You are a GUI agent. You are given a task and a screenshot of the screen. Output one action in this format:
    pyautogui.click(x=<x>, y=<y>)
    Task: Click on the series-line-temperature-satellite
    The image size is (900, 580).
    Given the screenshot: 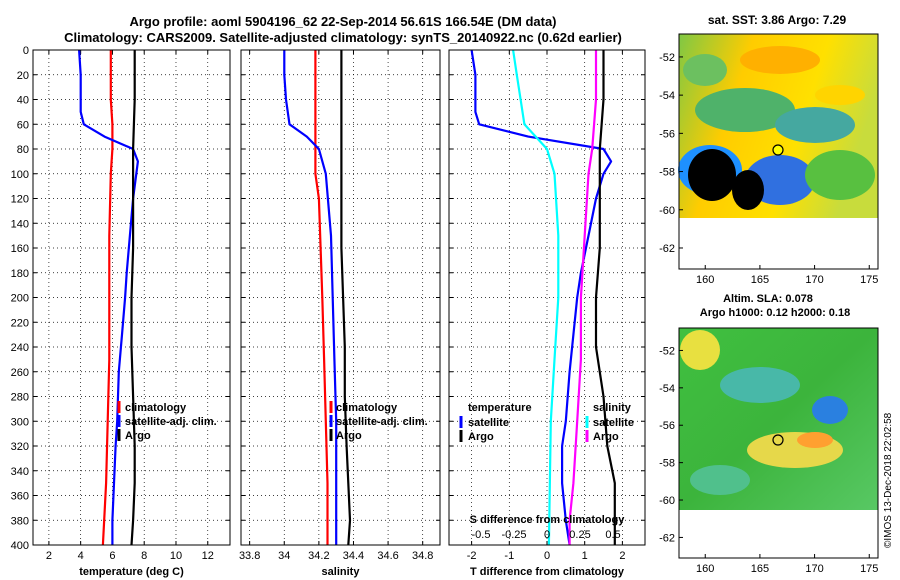 What is the action you would take?
    pyautogui.click(x=541, y=297)
    